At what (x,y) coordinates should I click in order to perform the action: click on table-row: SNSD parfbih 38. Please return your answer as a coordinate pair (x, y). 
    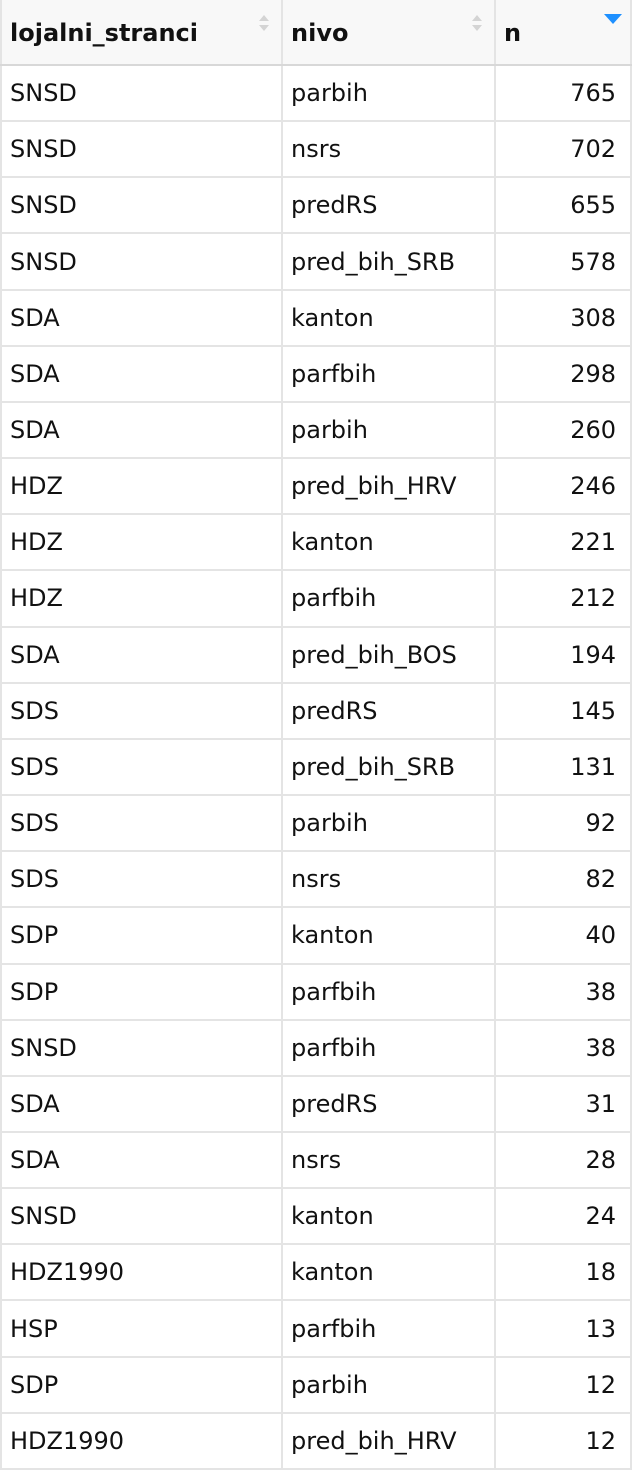
    Looking at the image, I should click on (316, 1048).